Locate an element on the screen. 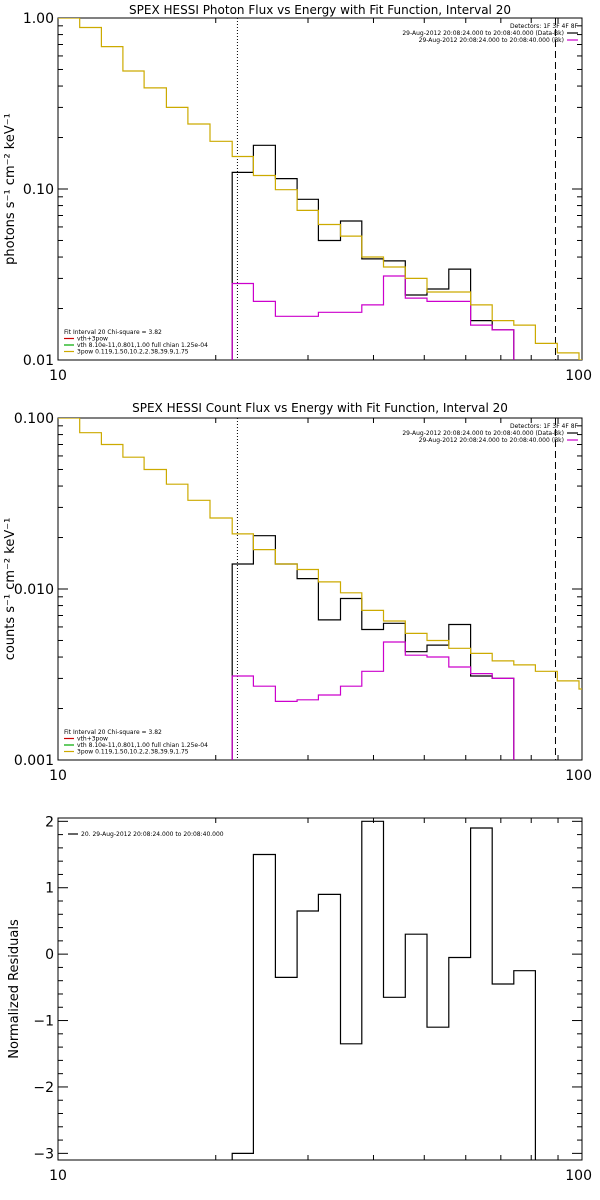 The image size is (600, 1200). y-tick-label: −2 is located at coordinates (43, 1088).